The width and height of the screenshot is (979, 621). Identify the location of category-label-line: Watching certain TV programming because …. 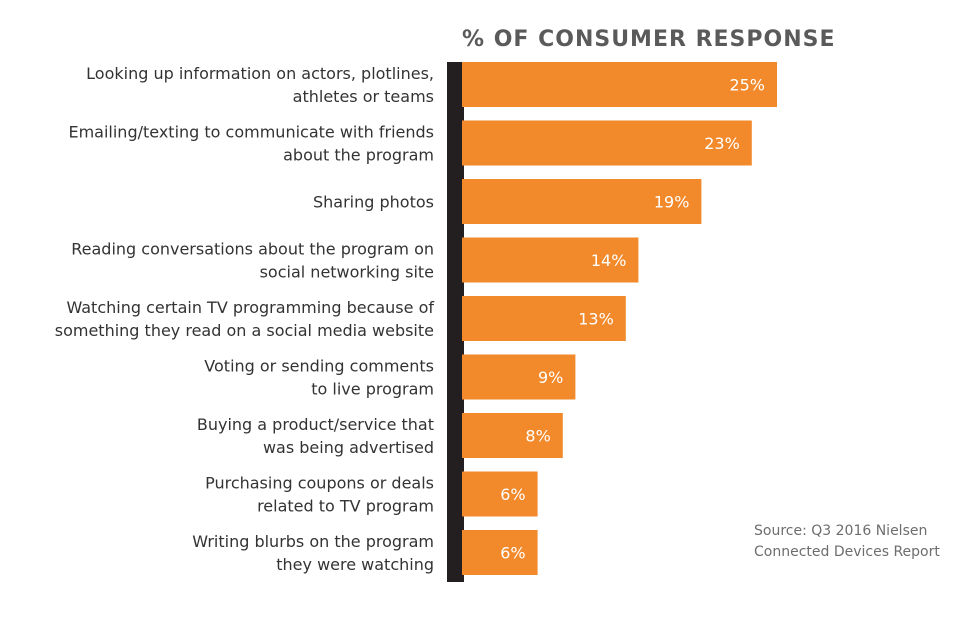
(250, 307).